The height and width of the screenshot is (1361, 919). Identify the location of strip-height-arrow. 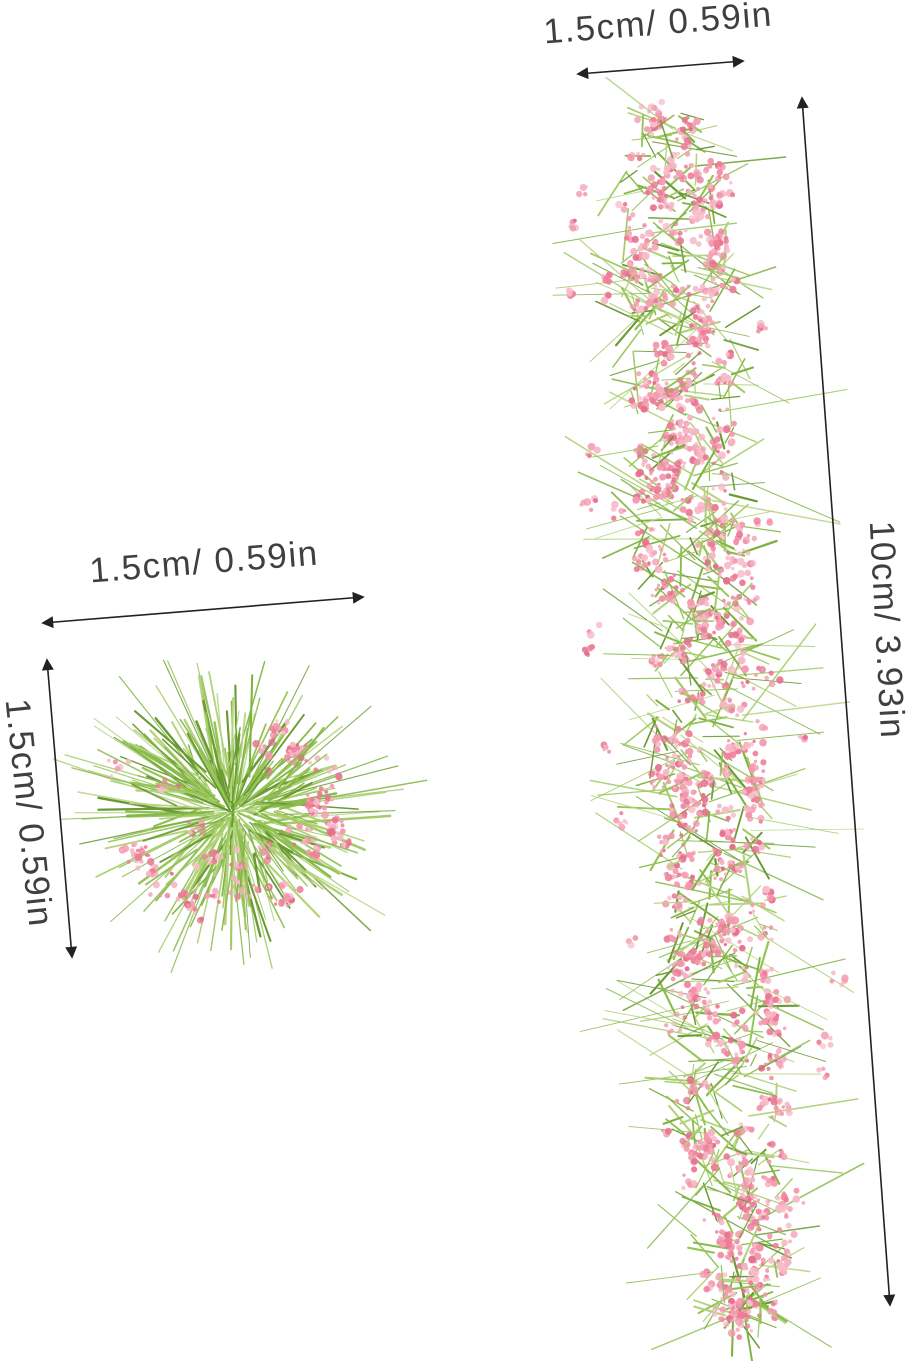
(846, 701).